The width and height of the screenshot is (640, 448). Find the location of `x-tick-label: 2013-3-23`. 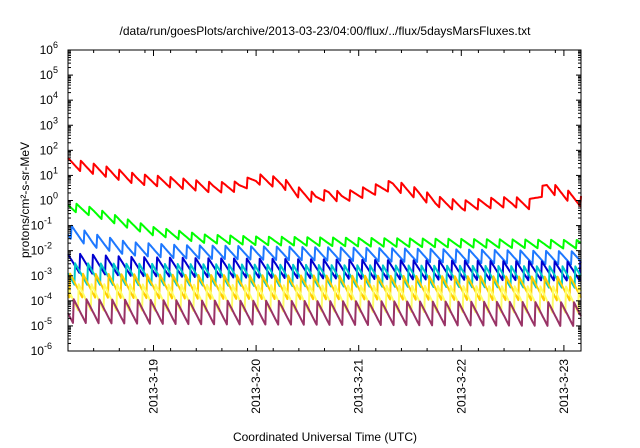

x-tick-label: 2013-3-23 is located at coordinates (564, 386).